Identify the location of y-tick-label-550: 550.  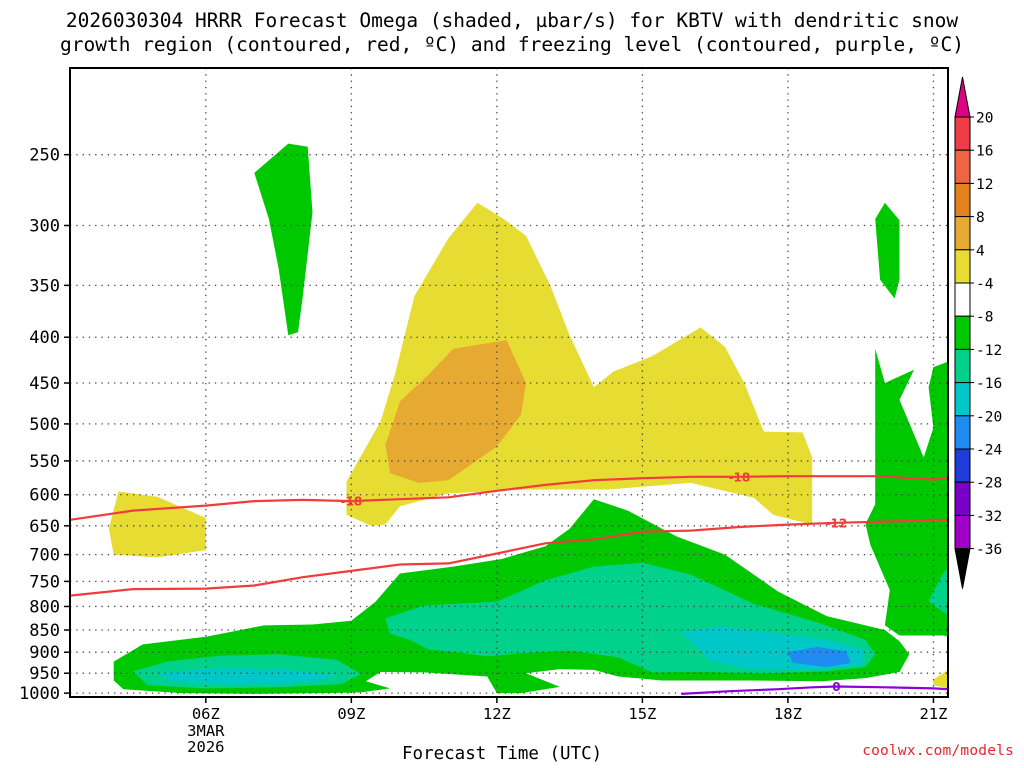
(44, 462).